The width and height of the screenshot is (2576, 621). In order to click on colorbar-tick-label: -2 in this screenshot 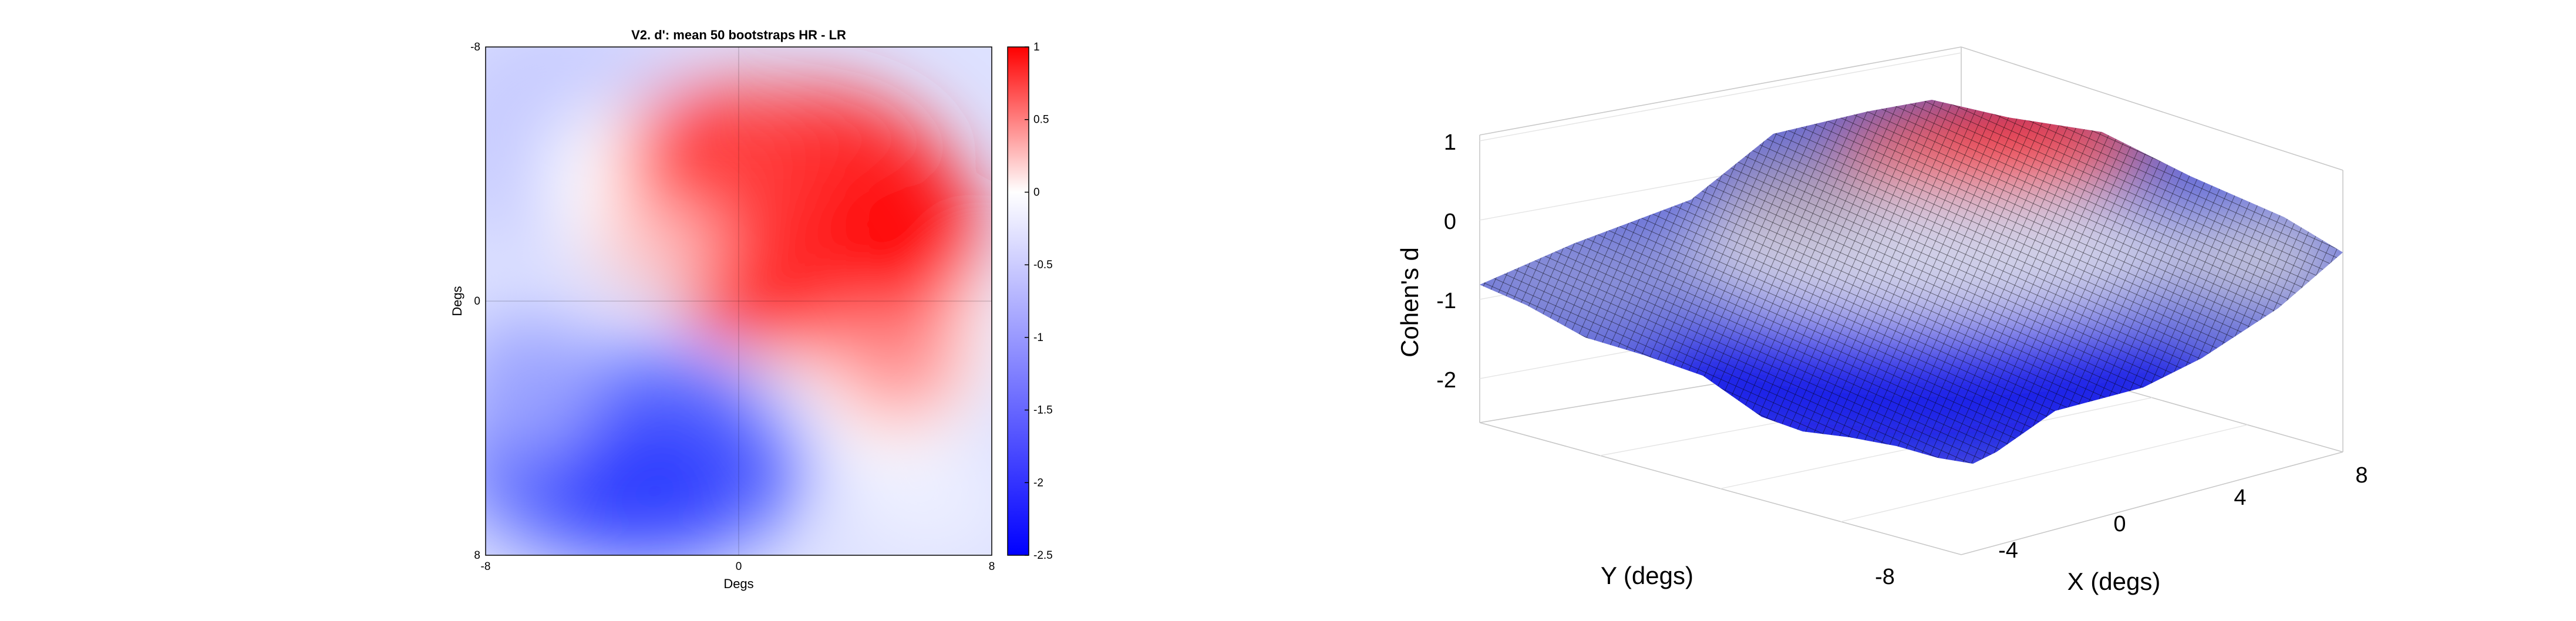, I will do `click(1038, 483)`.